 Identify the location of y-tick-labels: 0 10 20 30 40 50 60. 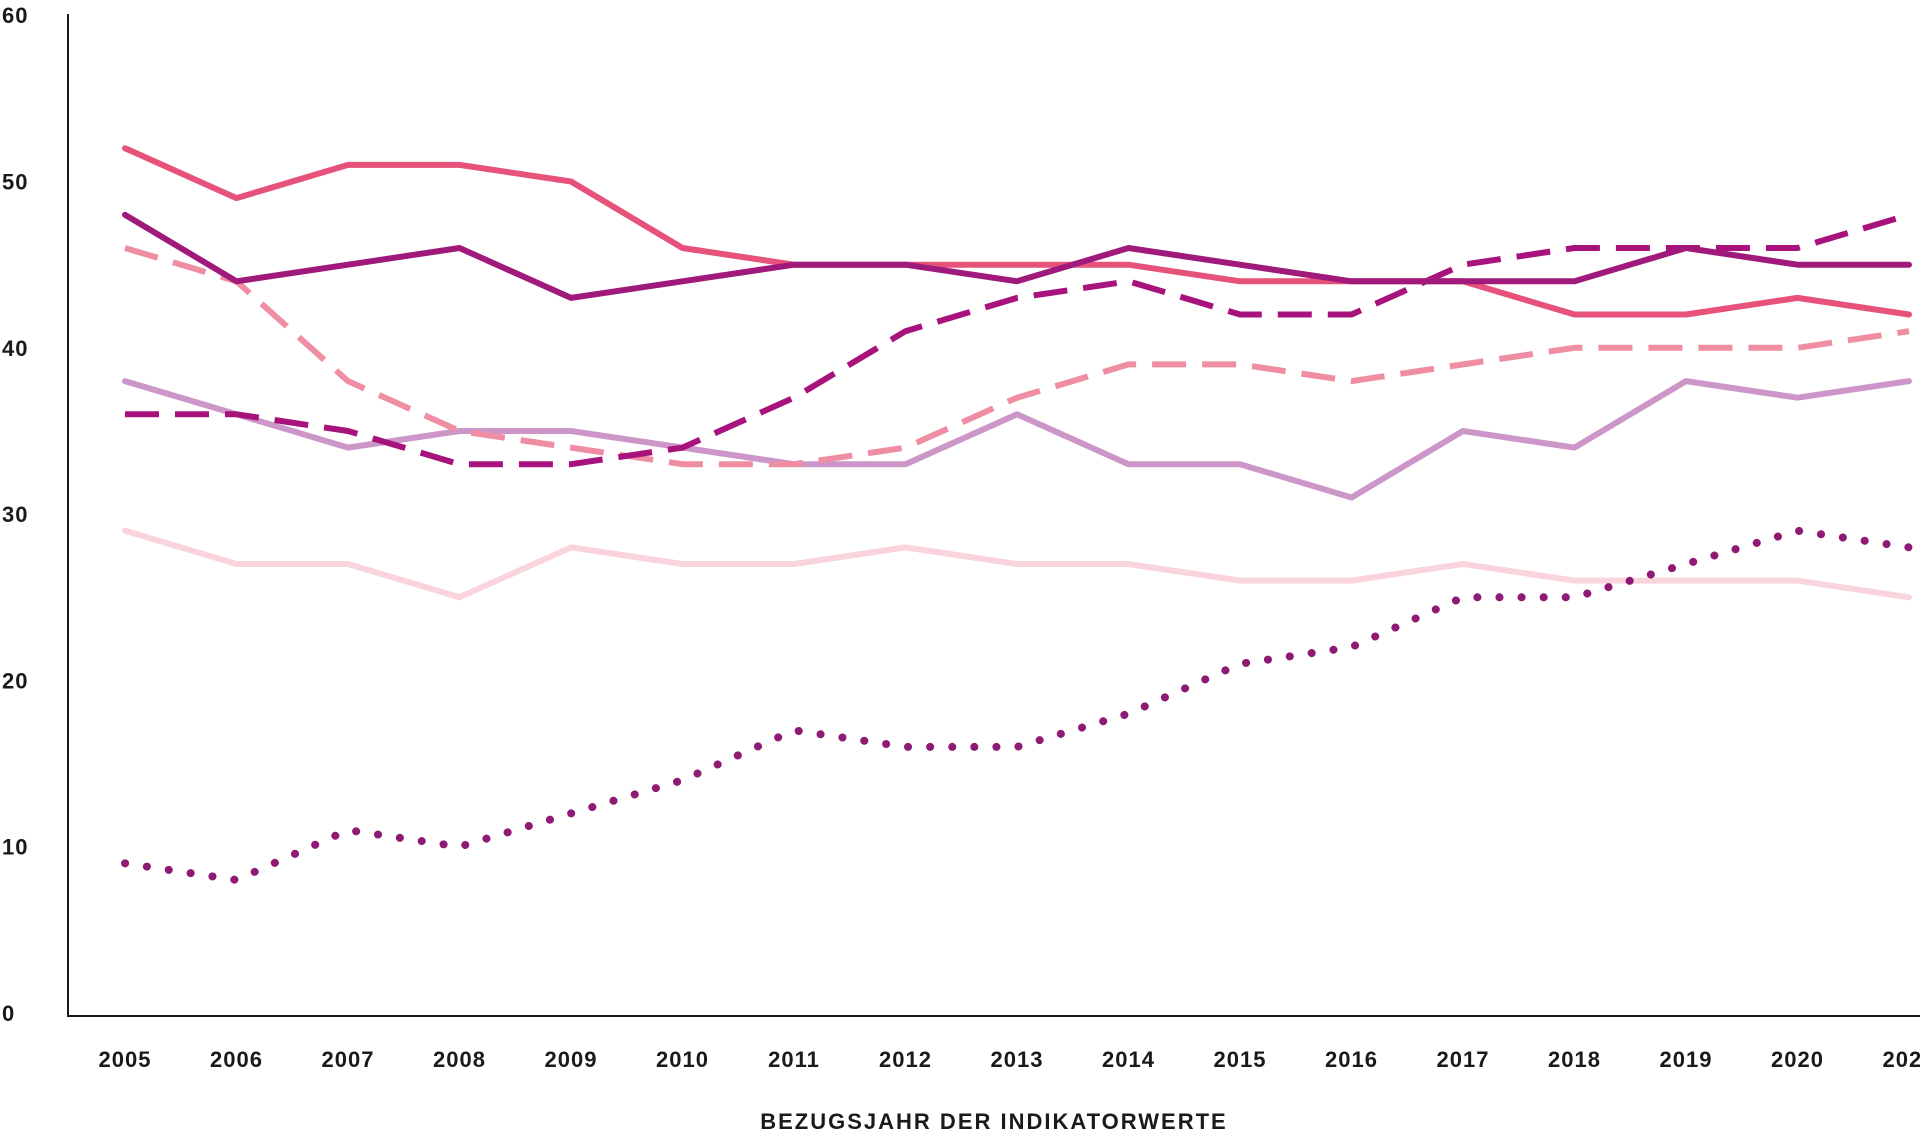
(15, 514).